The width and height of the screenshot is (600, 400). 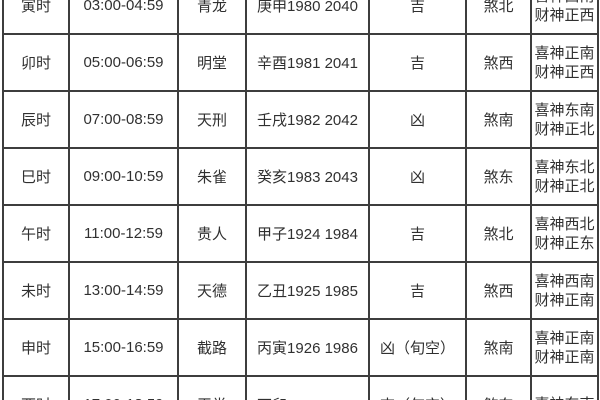 What do you see at coordinates (36, 119) in the screenshot?
I see `hour-name-cell: 辰时` at bounding box center [36, 119].